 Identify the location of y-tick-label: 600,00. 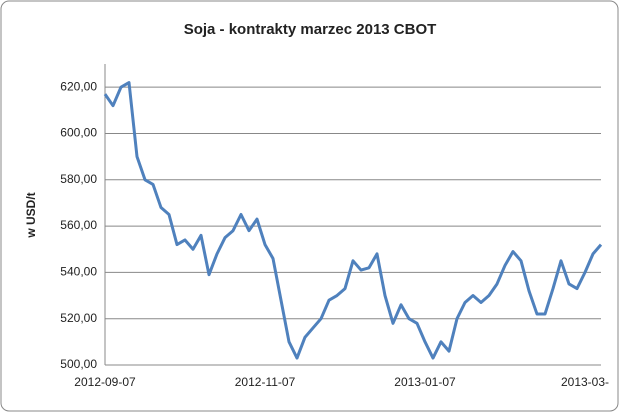
(78, 133).